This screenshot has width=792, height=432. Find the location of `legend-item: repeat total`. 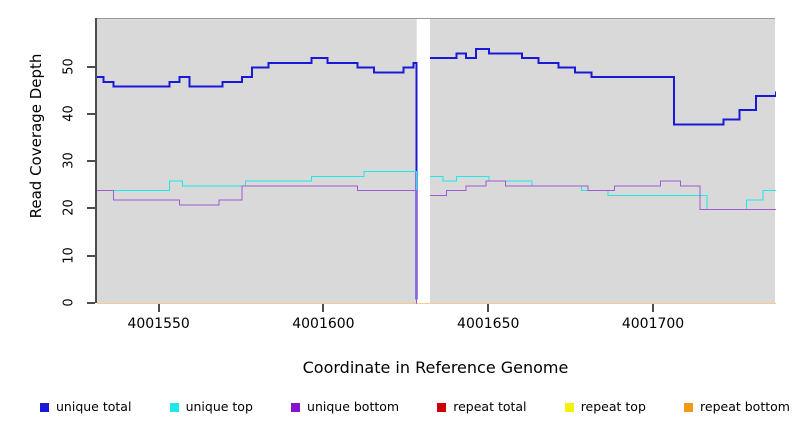

legend-item: repeat total is located at coordinates (482, 406).